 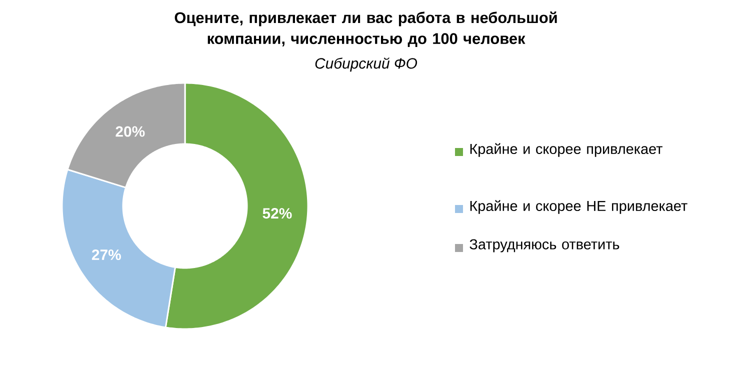 I want to click on legend-label: Крайне и скорее привлекает, so click(x=566, y=150).